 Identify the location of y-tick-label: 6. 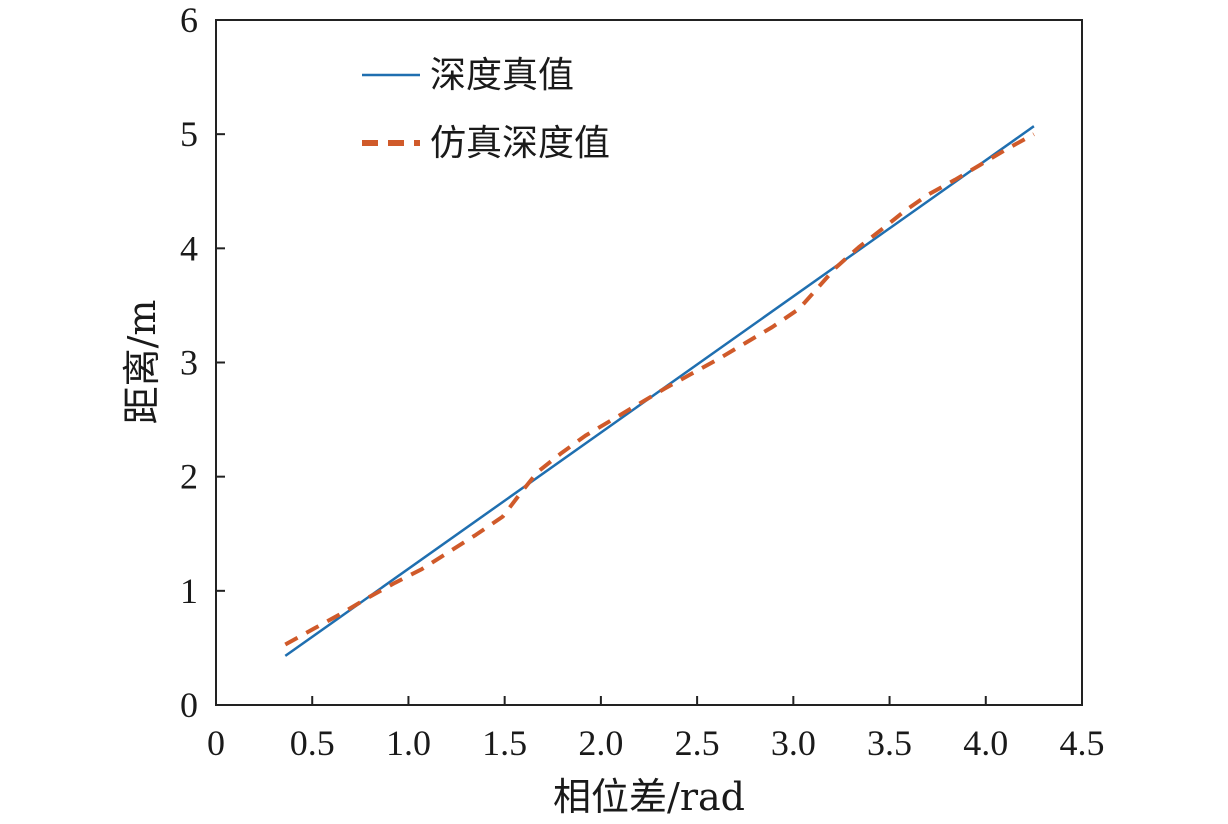
(189, 20).